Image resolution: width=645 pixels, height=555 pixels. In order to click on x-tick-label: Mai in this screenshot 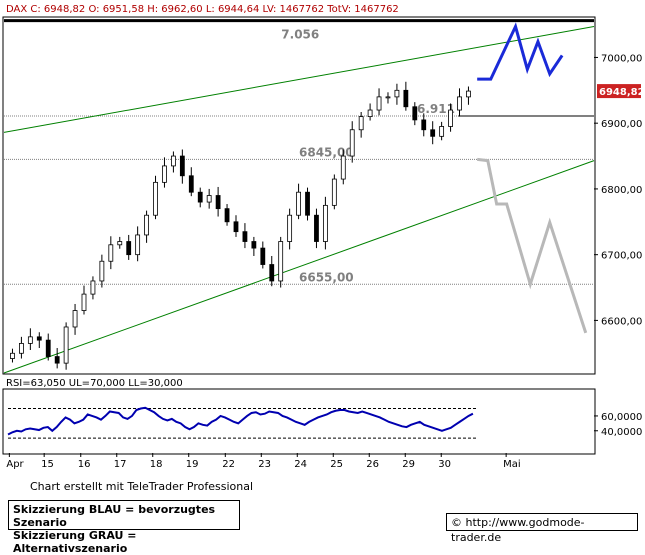, I will do `click(512, 464)`.